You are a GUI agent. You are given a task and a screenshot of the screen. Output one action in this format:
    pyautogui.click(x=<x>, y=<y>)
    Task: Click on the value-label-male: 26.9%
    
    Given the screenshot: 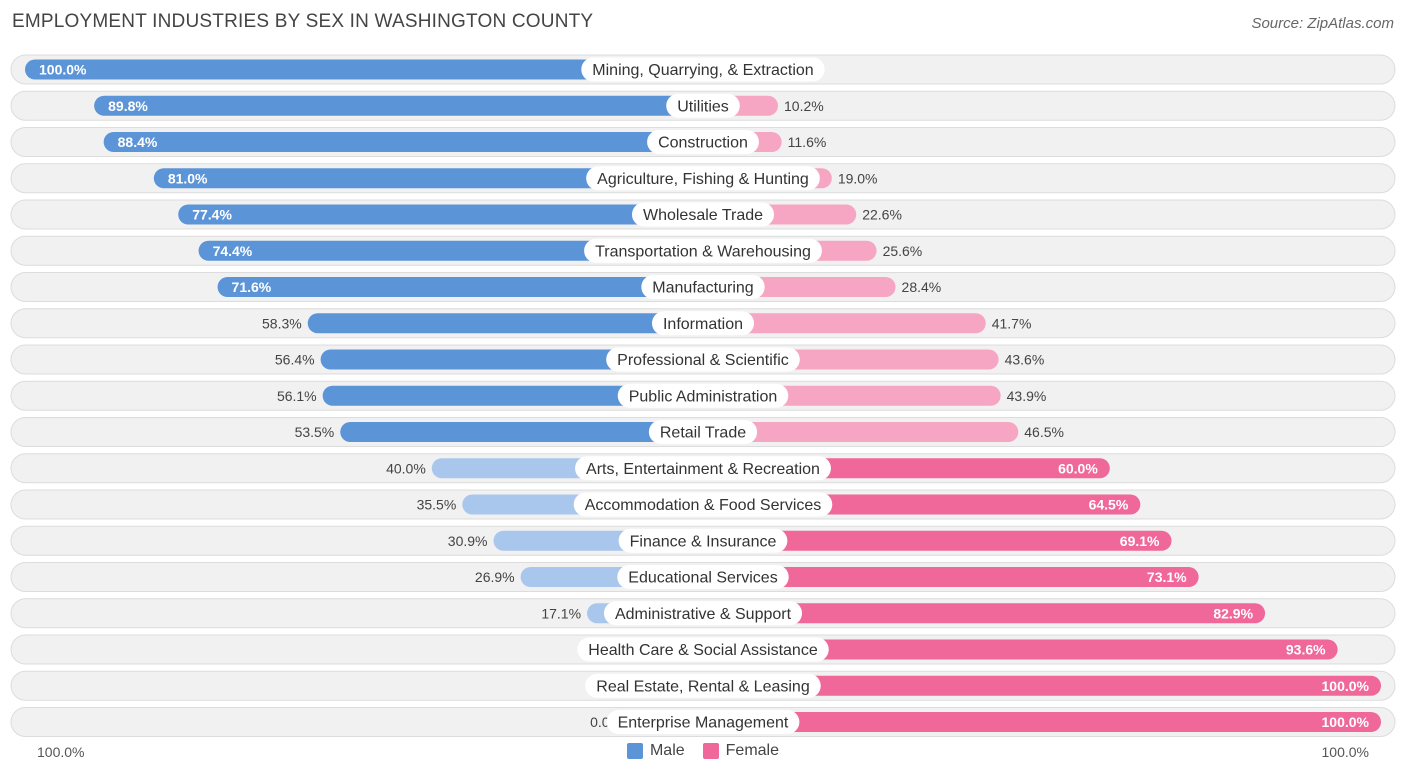 What is the action you would take?
    pyautogui.click(x=495, y=577)
    